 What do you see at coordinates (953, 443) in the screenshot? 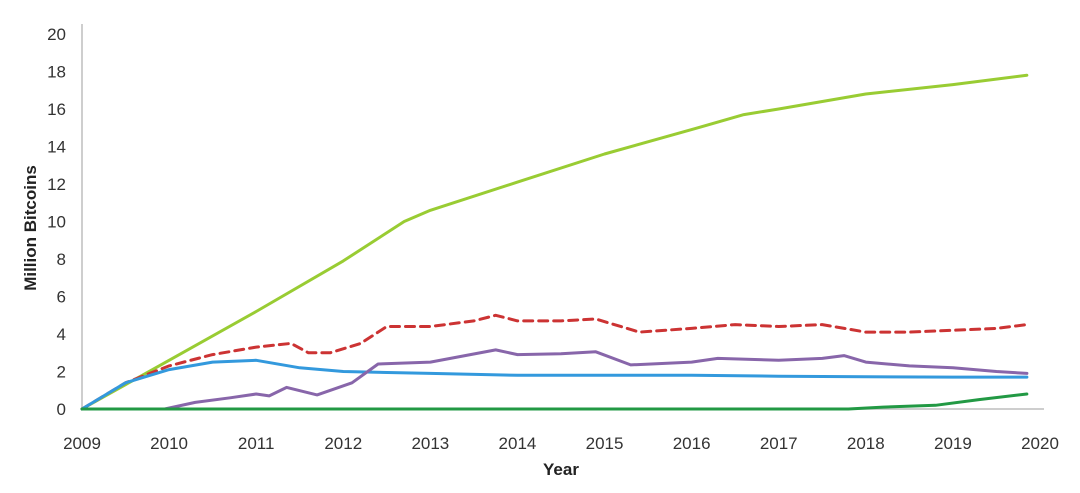
I see `x-tick-label: 2019` at bounding box center [953, 443].